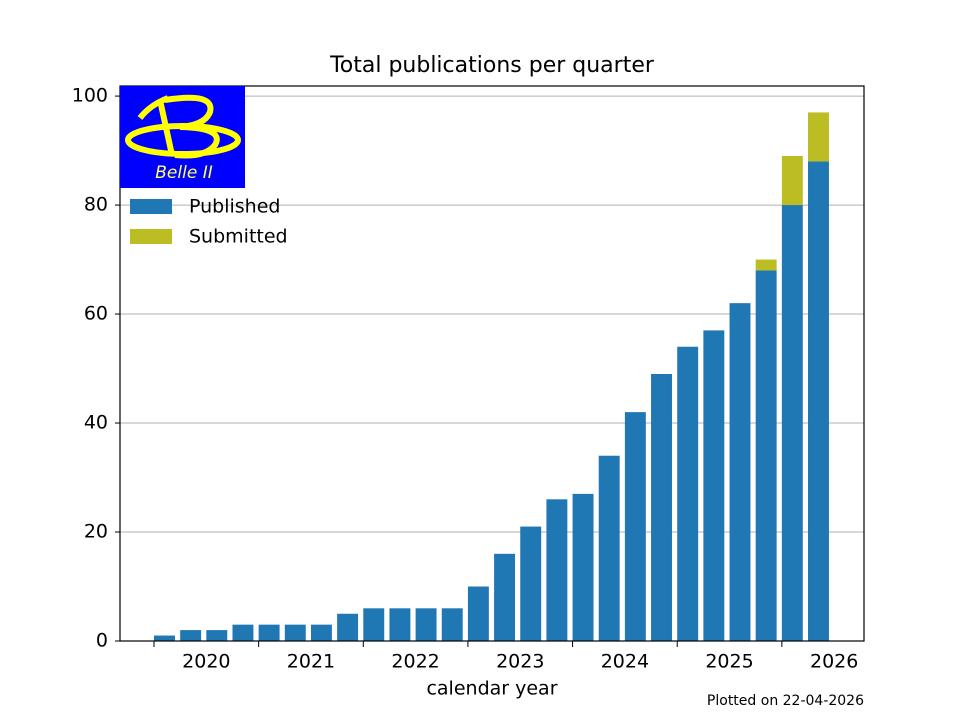 Image resolution: width=960 pixels, height=720 pixels. I want to click on footnote: Plotted on 22-04-2026, so click(785, 701).